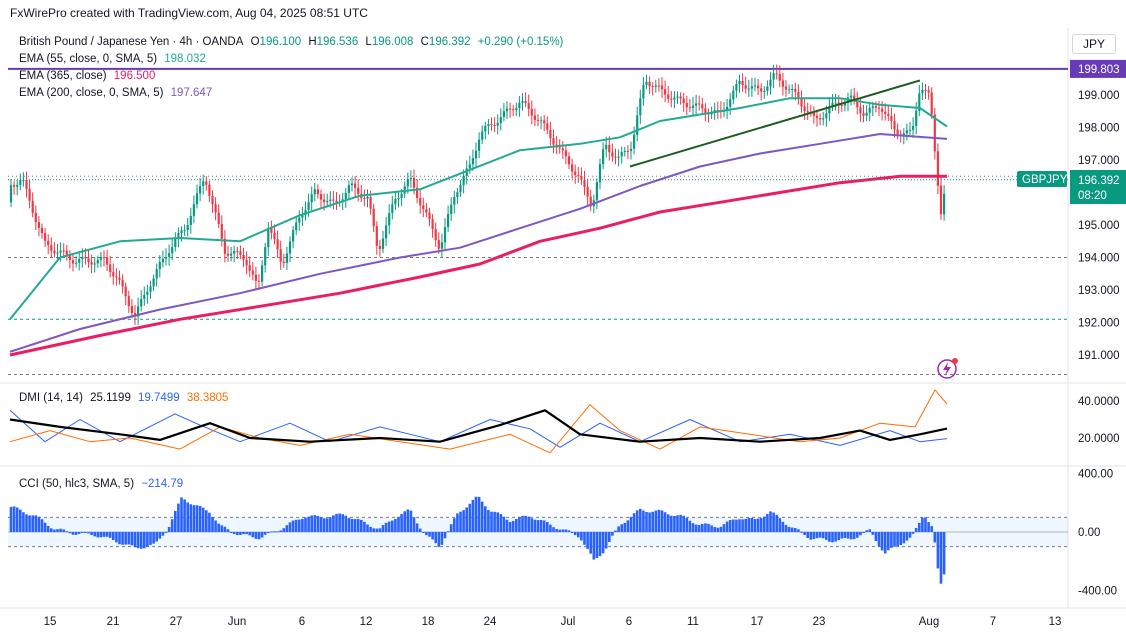 Image resolution: width=1126 pixels, height=633 pixels. Describe the element at coordinates (1099, 181) in the screenshot. I see `last-price-label: 196.392` at that location.